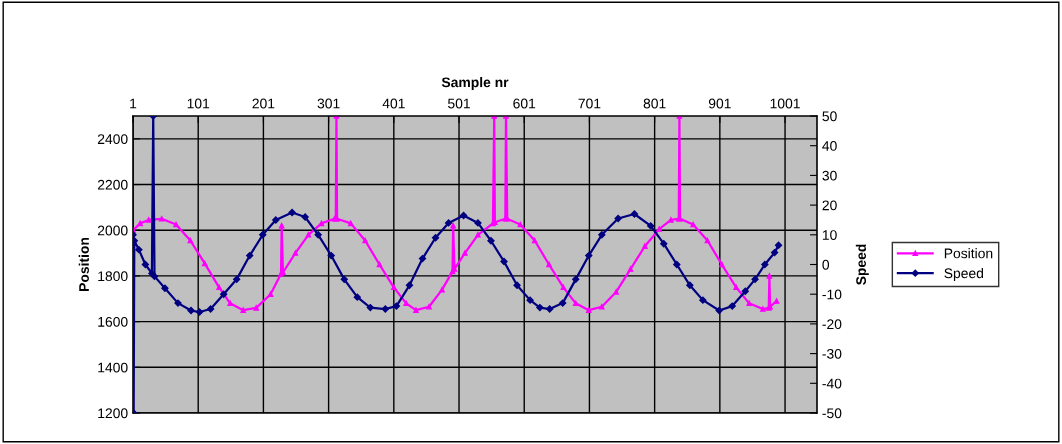  Describe the element at coordinates (862, 264) in the screenshot. I see `y2-axis-title: Speed` at that location.